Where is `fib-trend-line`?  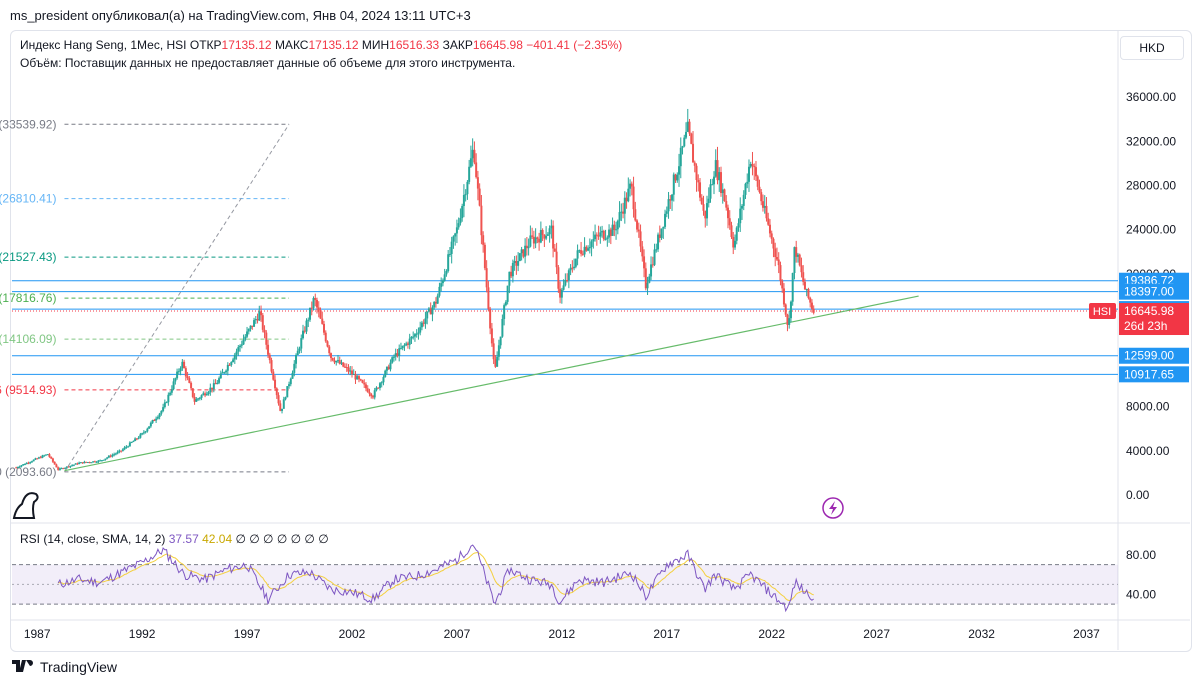 fib-trend-line is located at coordinates (177, 298).